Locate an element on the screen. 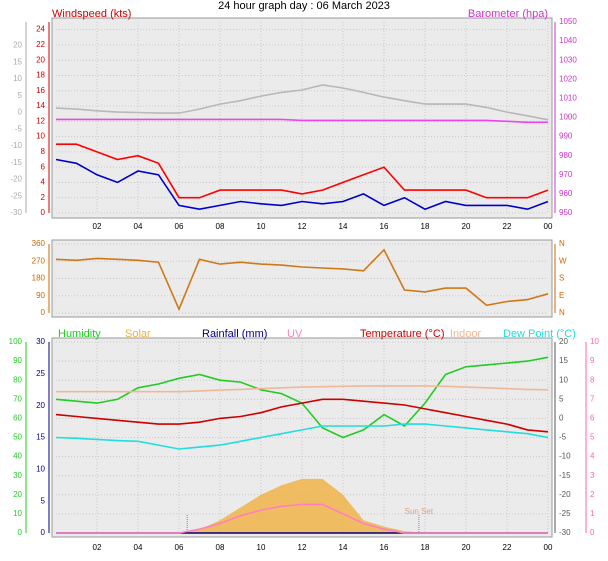  legend-entry: Rainfall (mm) is located at coordinates (234, 334).